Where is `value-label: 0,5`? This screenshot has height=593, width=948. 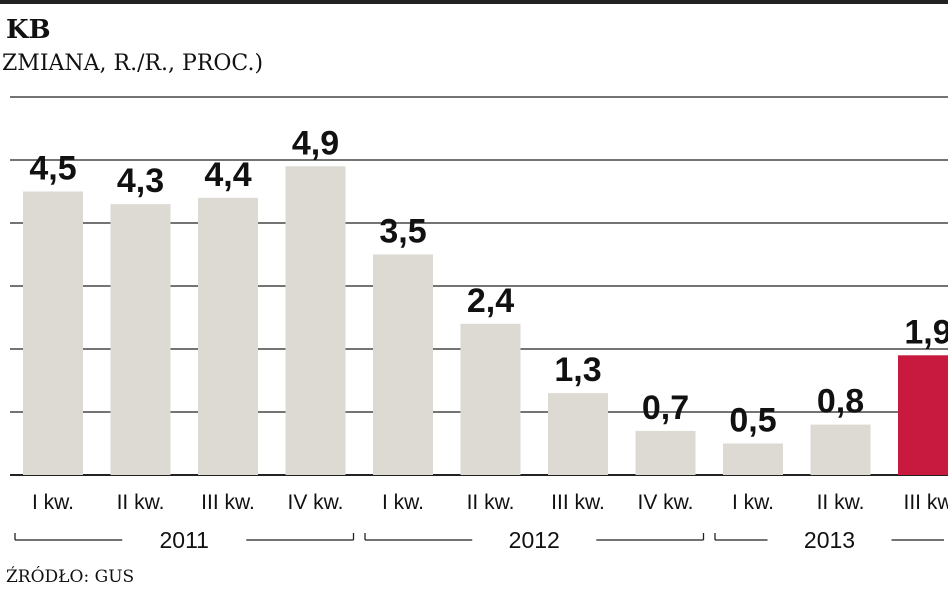
value-label: 0,5 is located at coordinates (752, 421).